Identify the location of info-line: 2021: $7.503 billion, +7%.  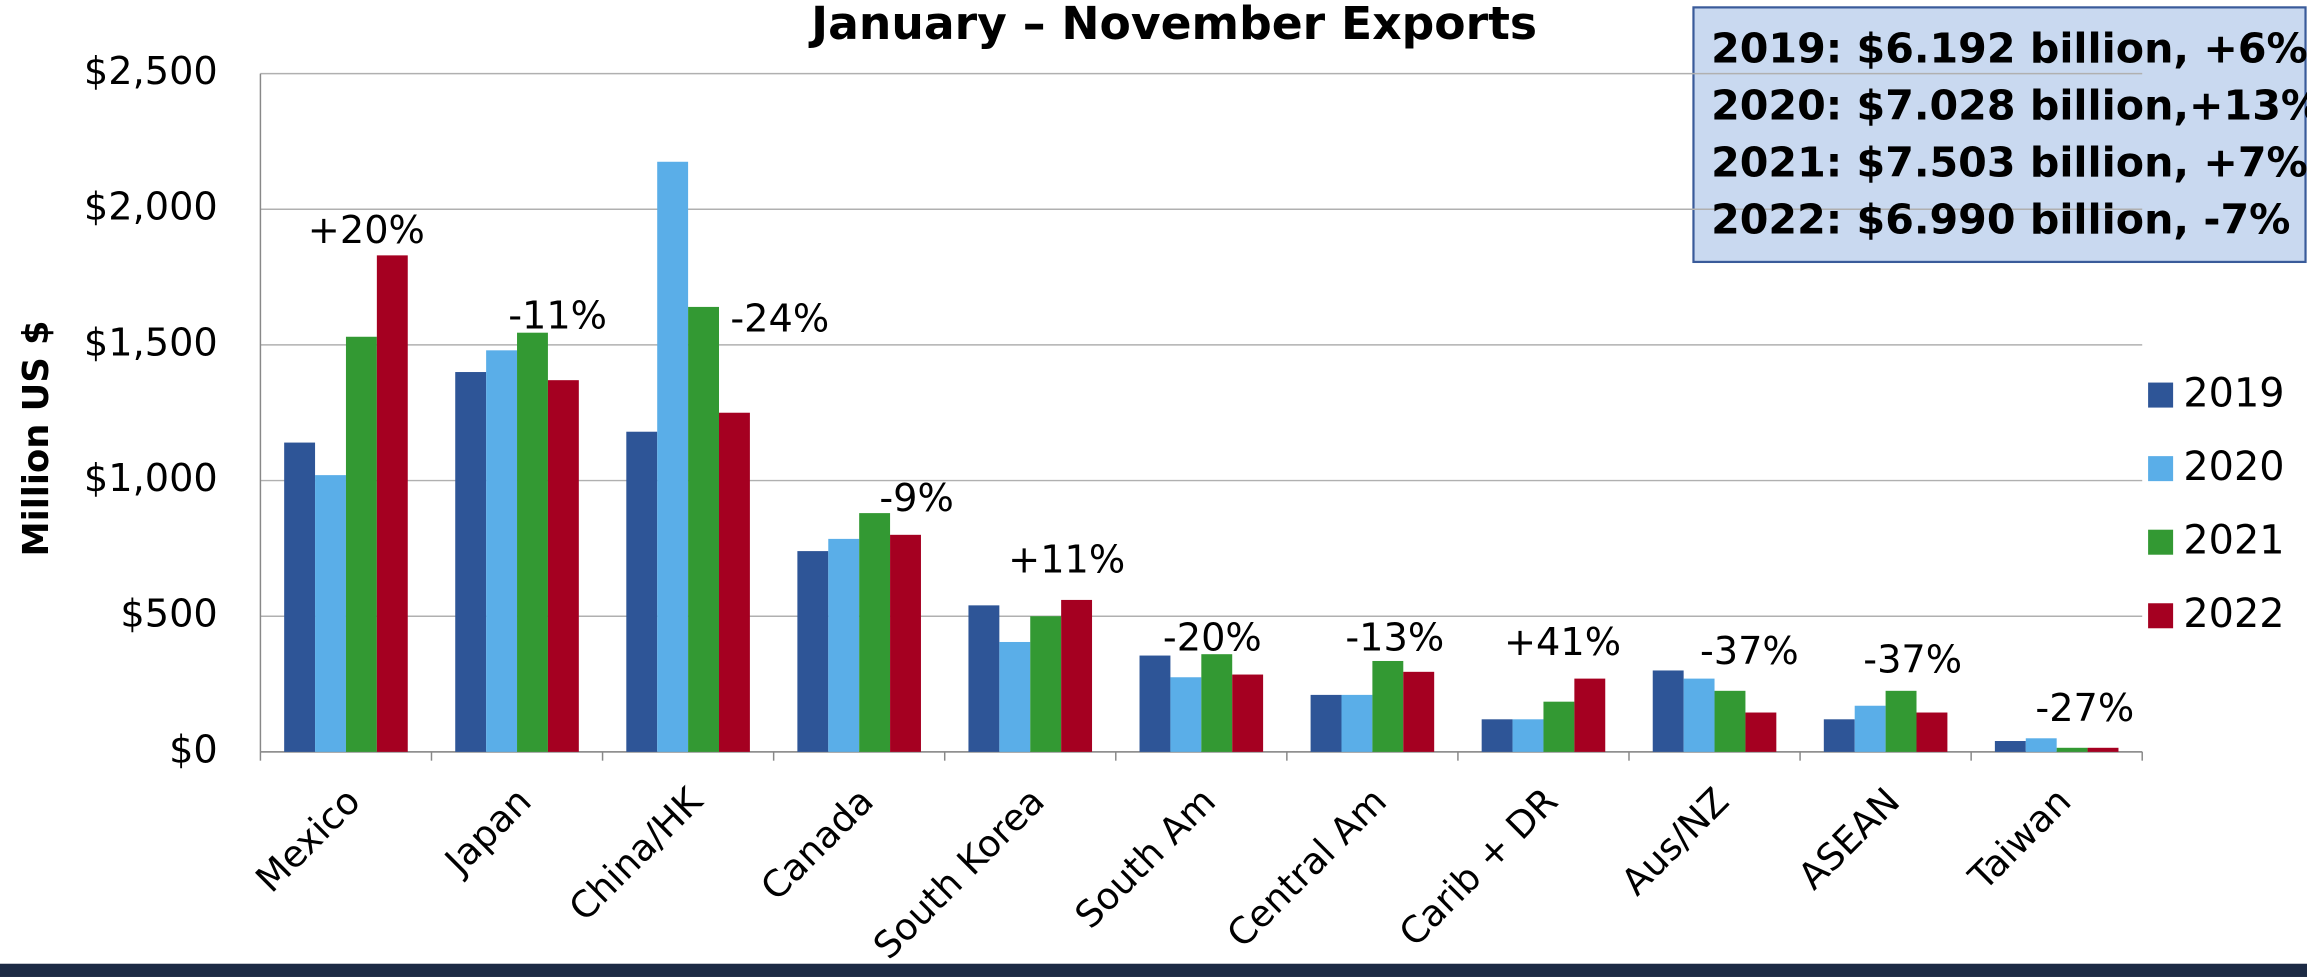
(2009, 162).